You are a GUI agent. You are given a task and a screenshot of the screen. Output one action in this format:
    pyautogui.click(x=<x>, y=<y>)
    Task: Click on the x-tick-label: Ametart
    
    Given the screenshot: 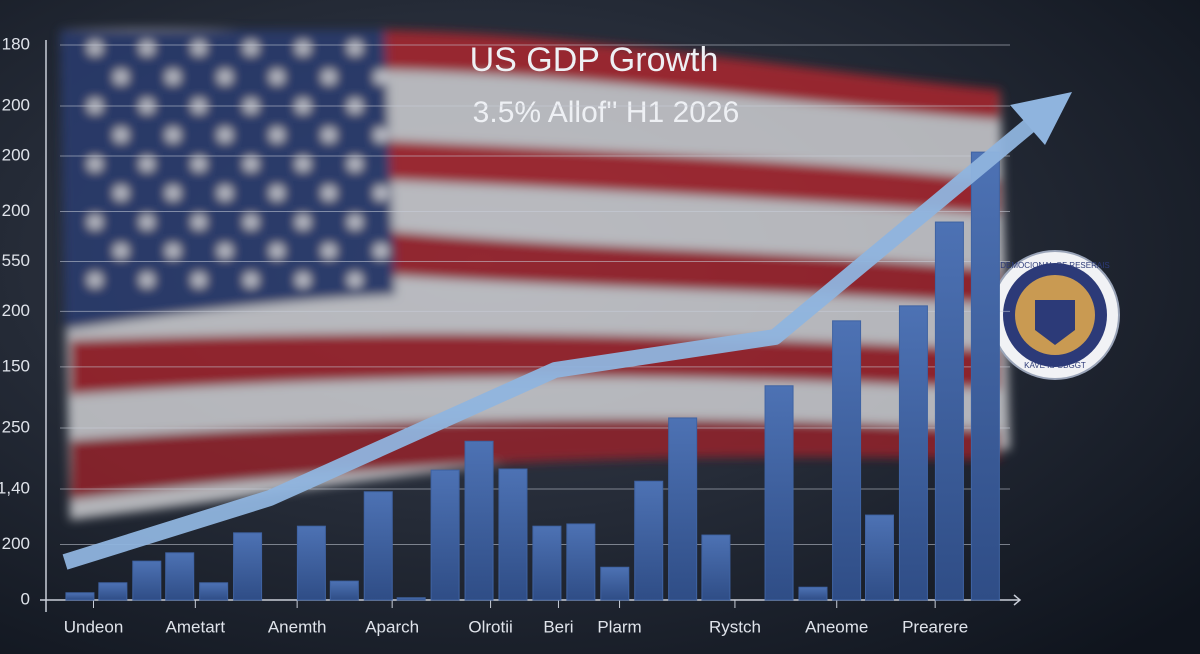 What is the action you would take?
    pyautogui.click(x=196, y=626)
    